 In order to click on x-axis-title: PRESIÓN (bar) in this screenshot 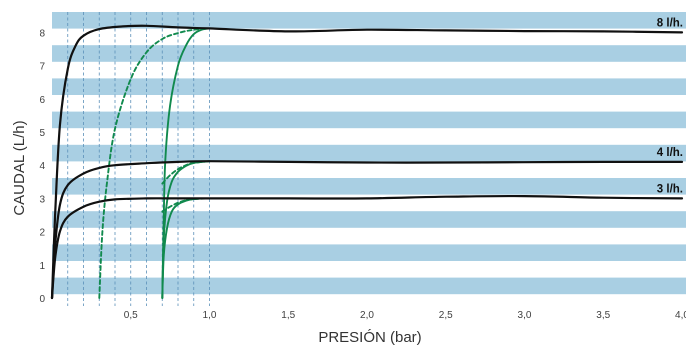, I will do `click(369, 337)`.